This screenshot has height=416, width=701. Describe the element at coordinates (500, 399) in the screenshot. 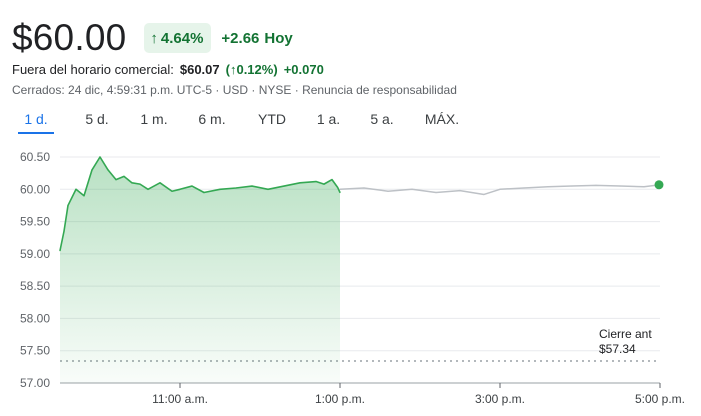

I see `x-tick-label: 3:00 p.m.` at that location.